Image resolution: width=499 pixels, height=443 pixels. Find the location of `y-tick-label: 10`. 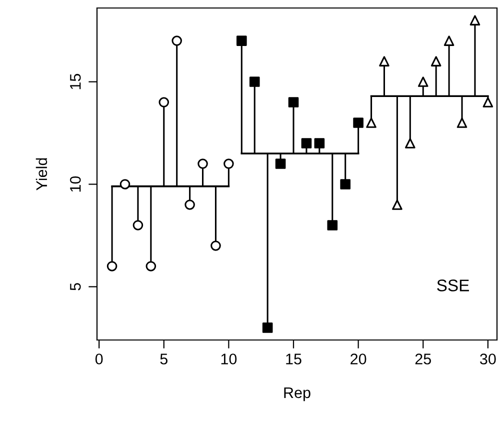

y-tick-label: 10 is located at coordinates (75, 184).